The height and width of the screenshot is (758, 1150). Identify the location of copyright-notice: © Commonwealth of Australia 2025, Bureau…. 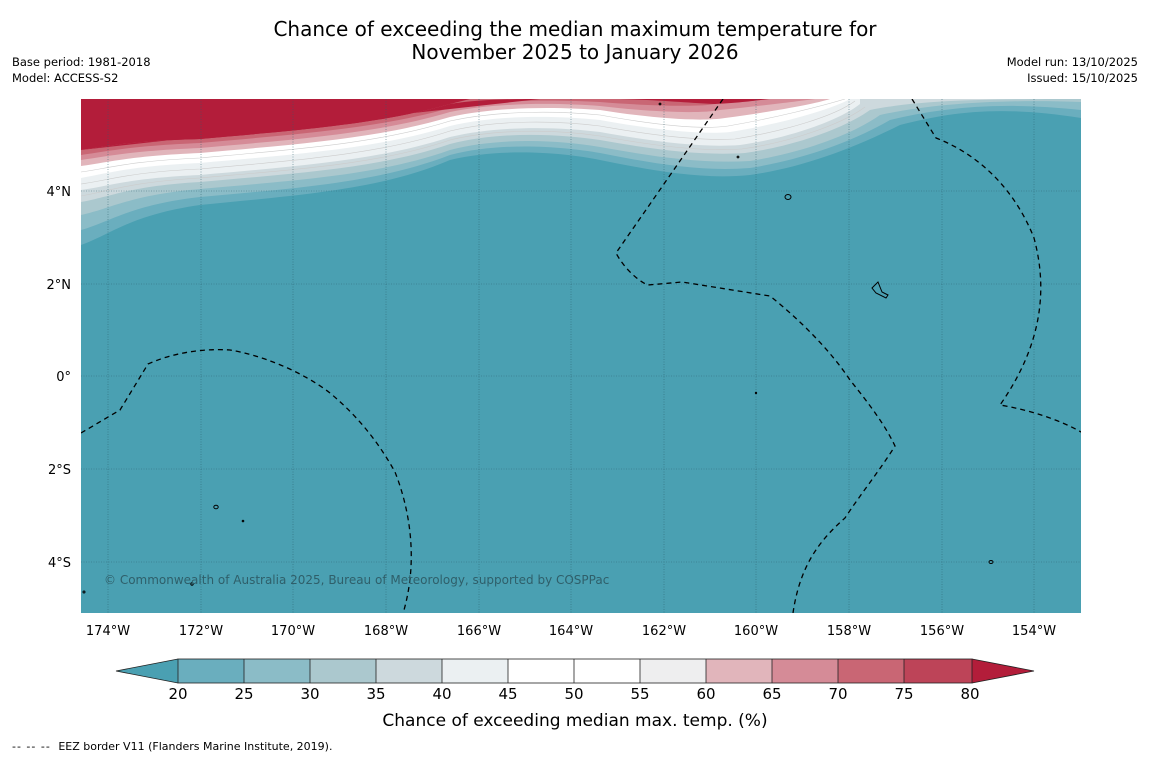
(356, 580).